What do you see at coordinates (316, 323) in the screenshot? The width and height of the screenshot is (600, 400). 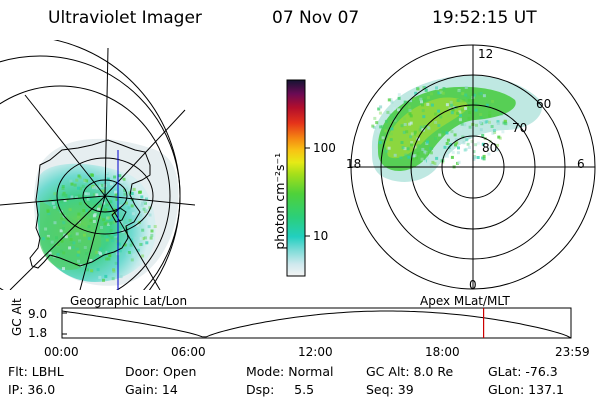 I see `altitude-plot-frame` at bounding box center [316, 323].